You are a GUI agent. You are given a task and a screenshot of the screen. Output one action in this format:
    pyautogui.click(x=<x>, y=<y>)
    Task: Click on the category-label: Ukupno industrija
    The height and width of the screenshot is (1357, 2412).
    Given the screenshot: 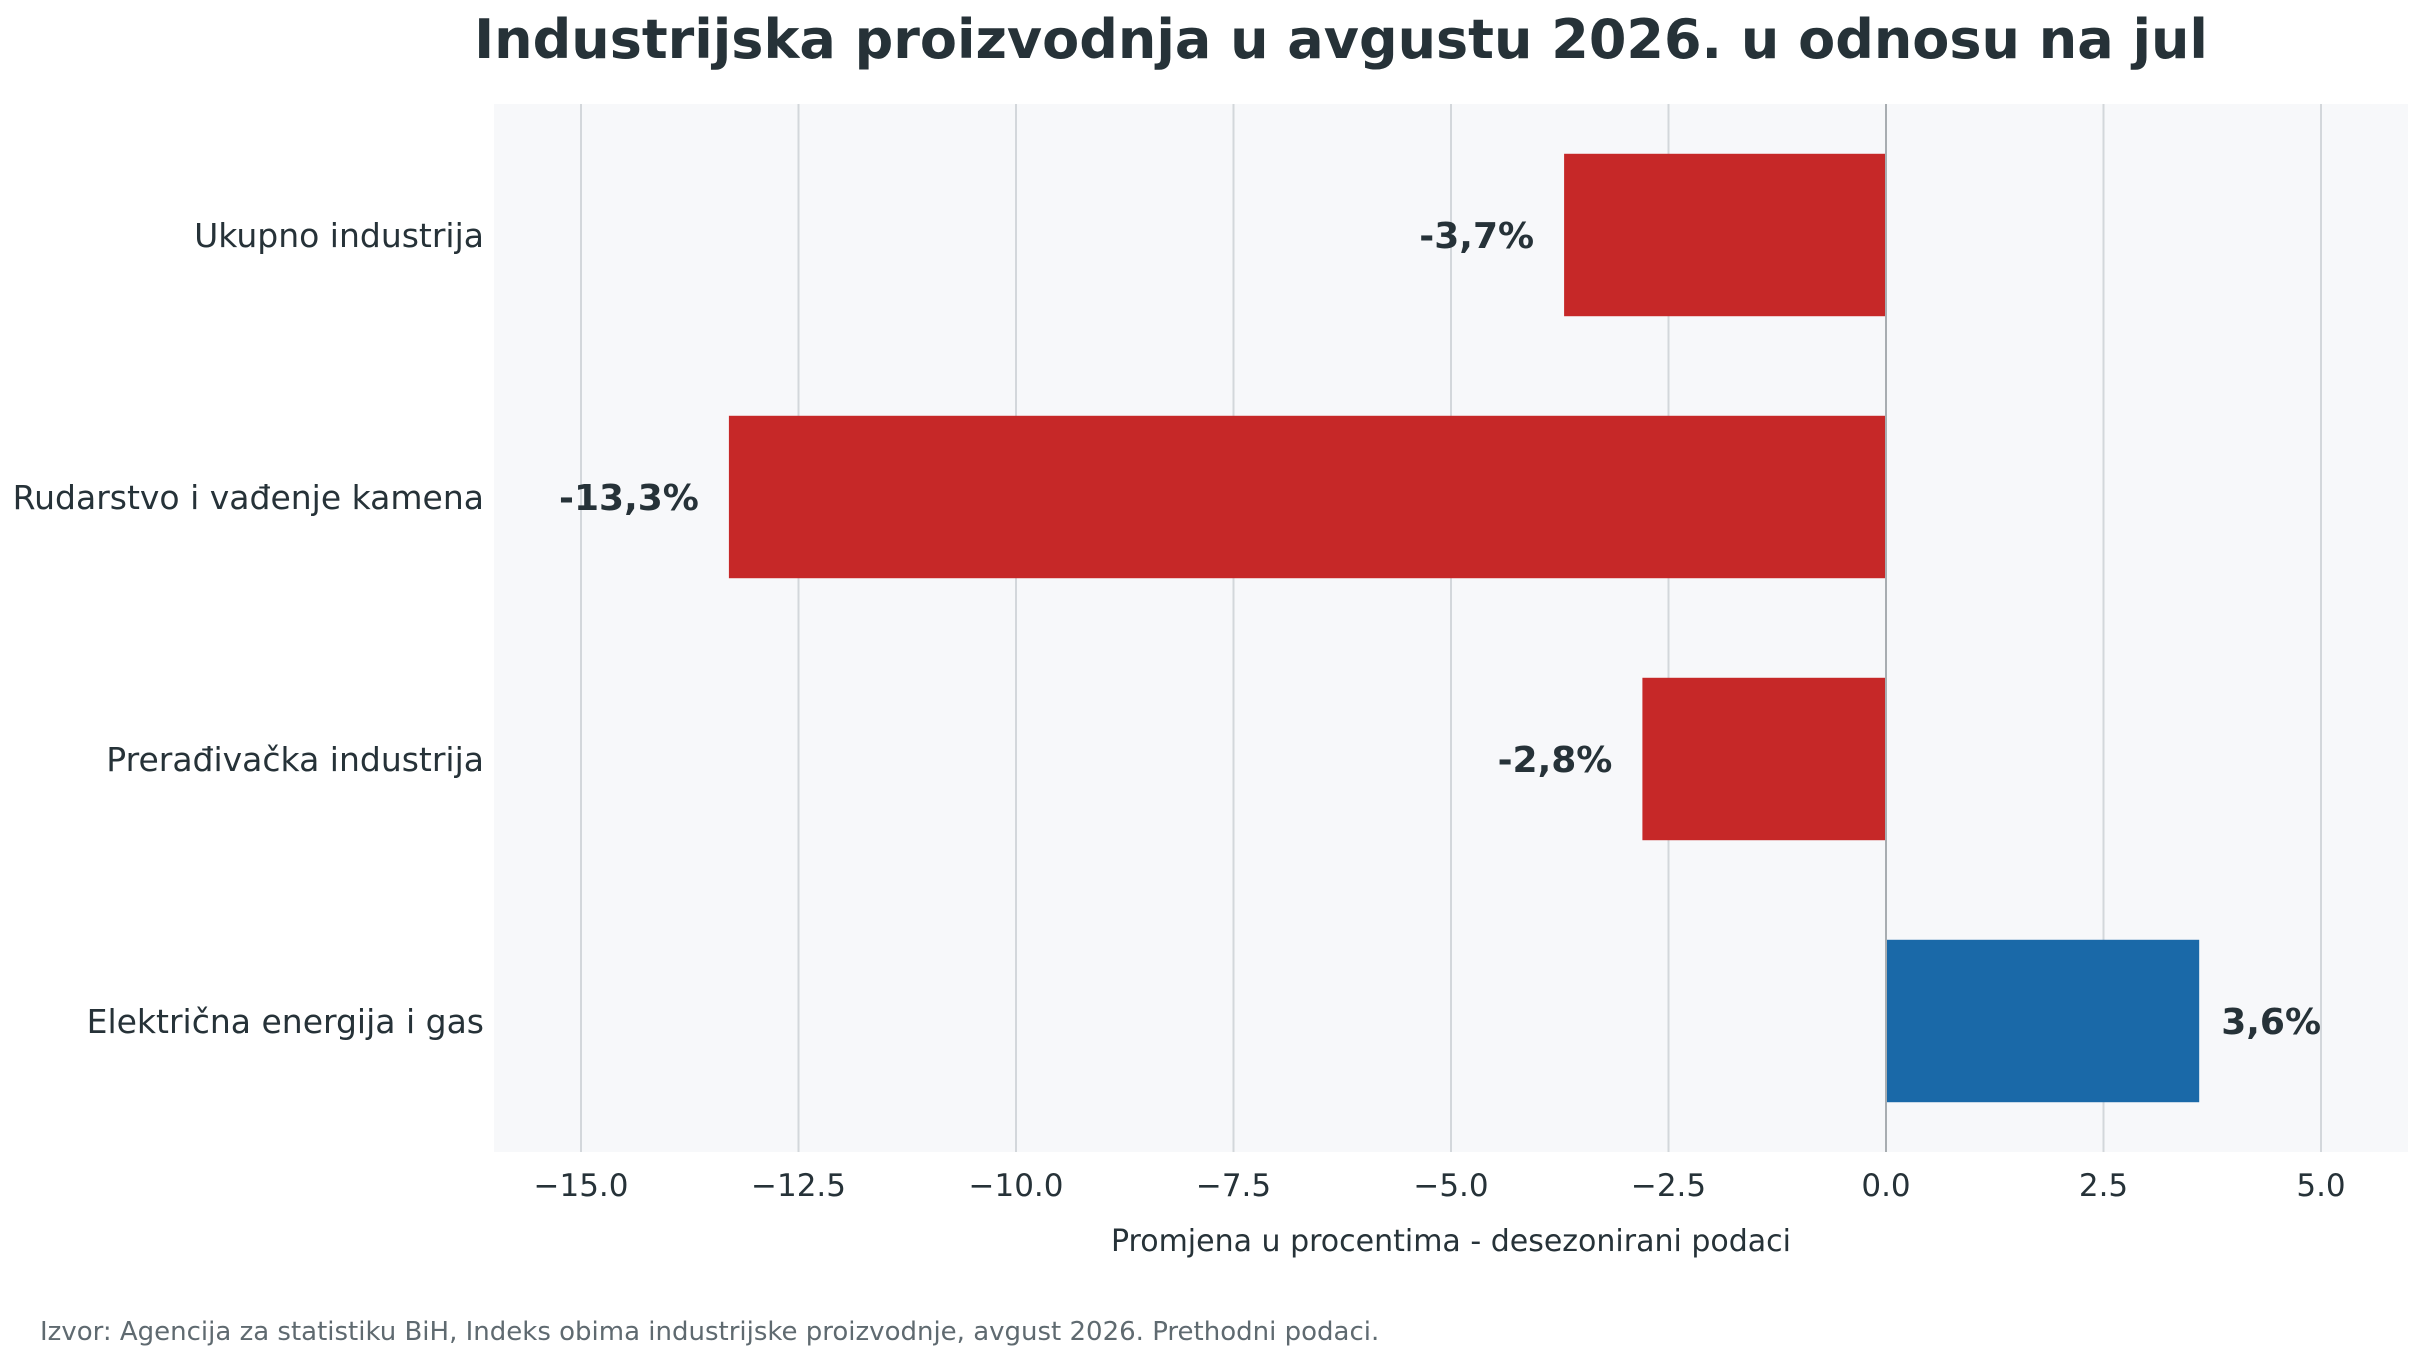 What is the action you would take?
    pyautogui.click(x=339, y=235)
    